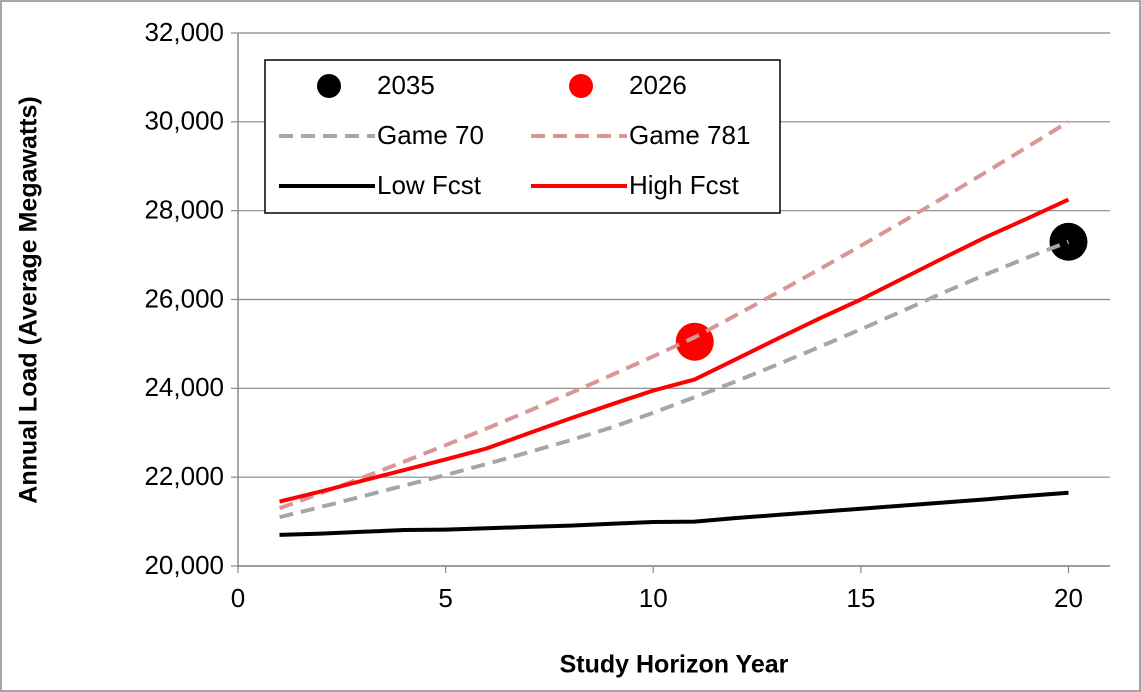 Image resolution: width=1141 pixels, height=692 pixels. I want to click on x-tick-label: 0, so click(238, 598).